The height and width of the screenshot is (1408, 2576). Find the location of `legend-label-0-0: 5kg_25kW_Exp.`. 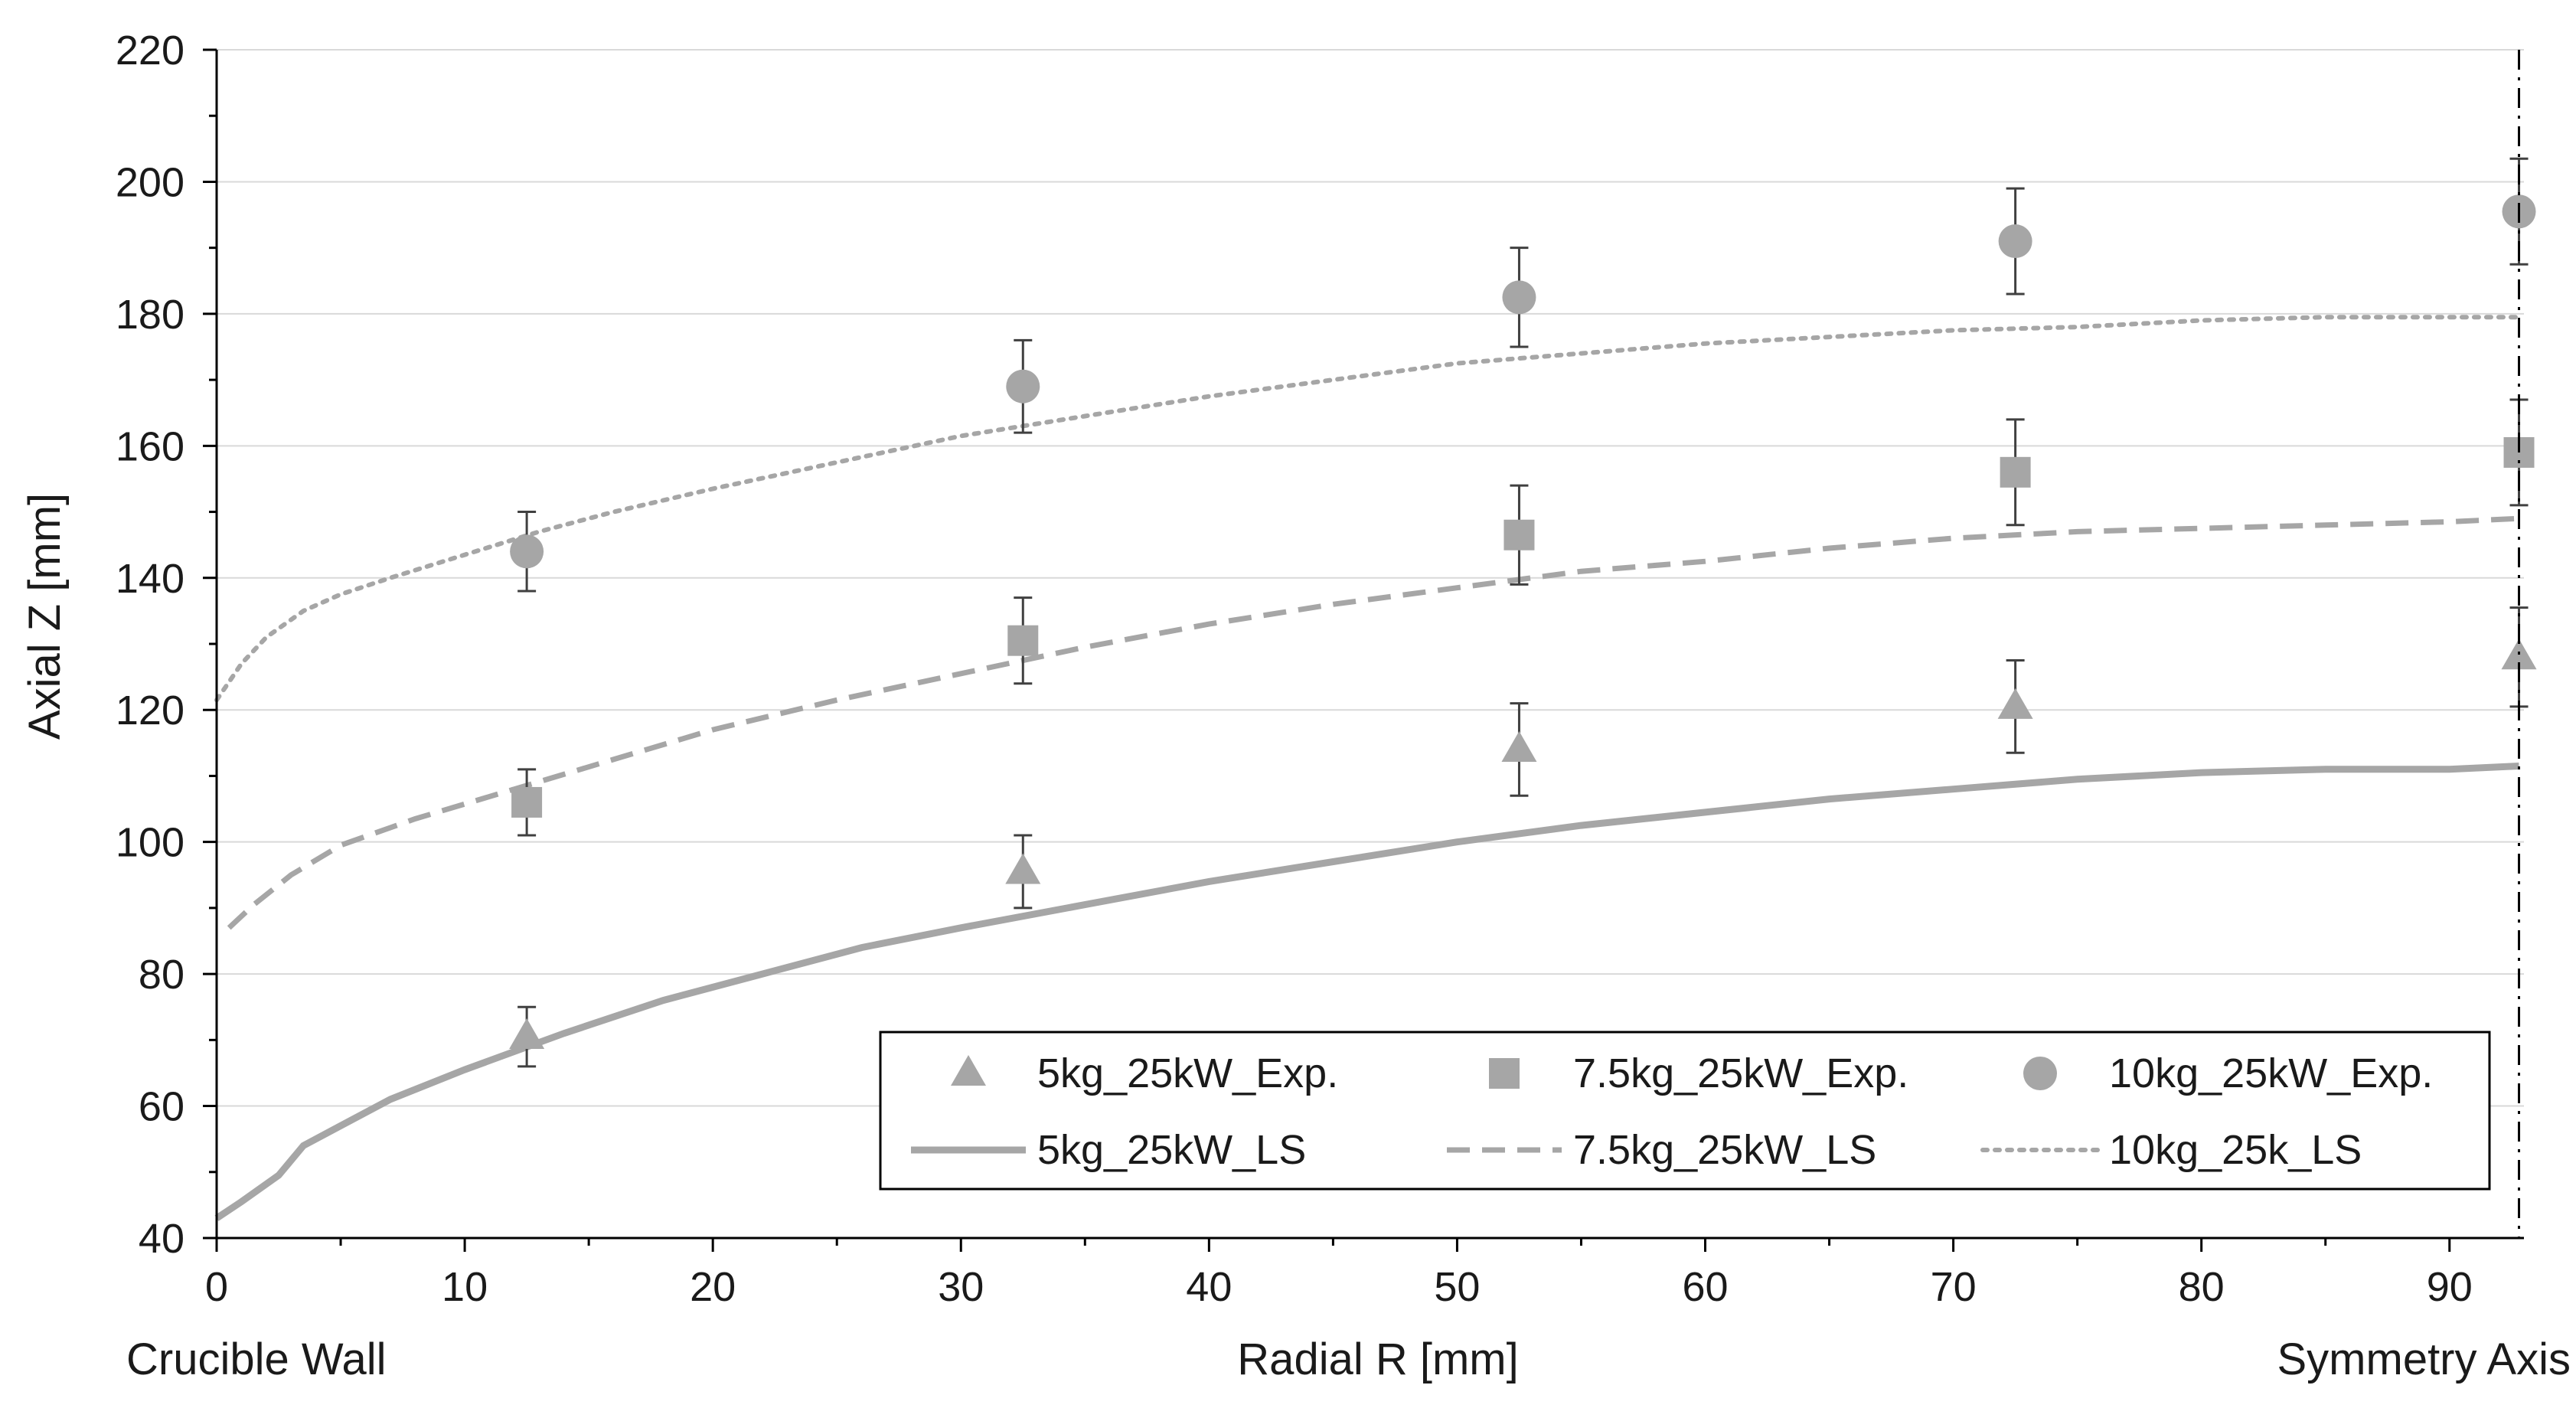

legend-label-0-0: 5kg_25kW_Exp. is located at coordinates (1187, 1073).